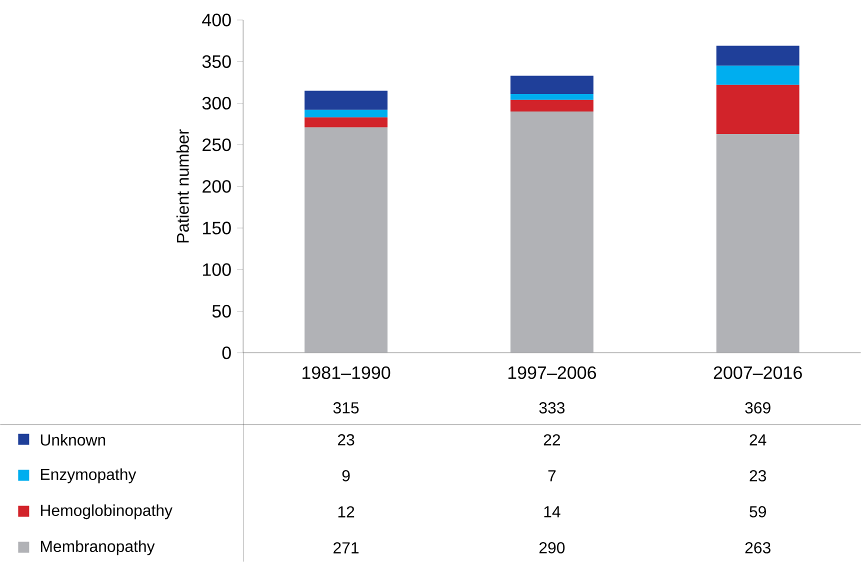 The height and width of the screenshot is (562, 861). What do you see at coordinates (552, 476) in the screenshot?
I see `data-label: 7` at bounding box center [552, 476].